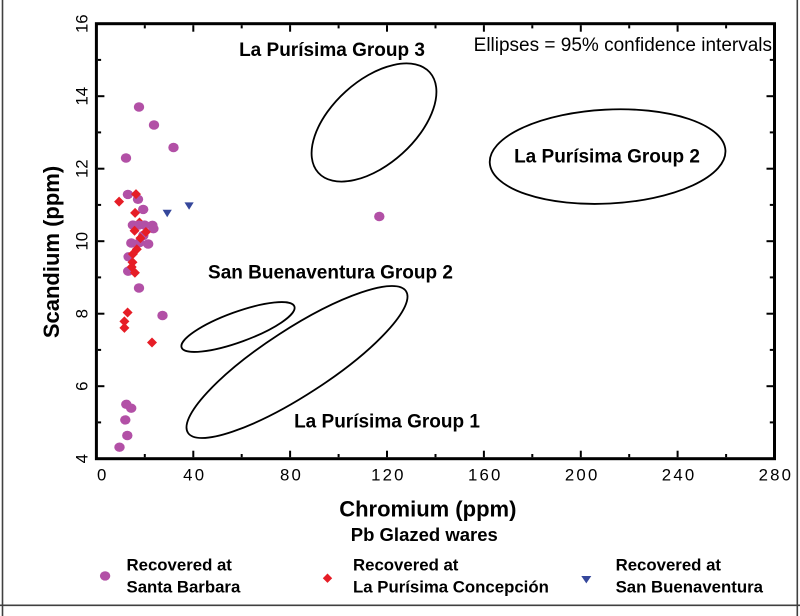  I want to click on svg-text: Scandium (ppm), so click(51, 252).